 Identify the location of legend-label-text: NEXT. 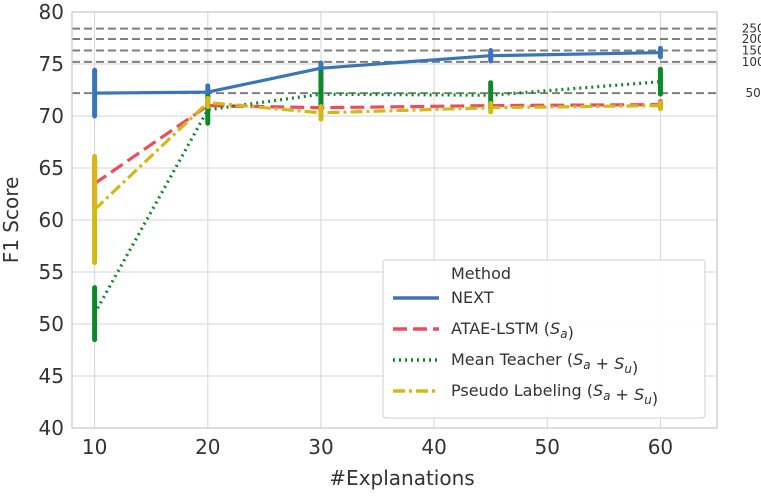
(472, 297).